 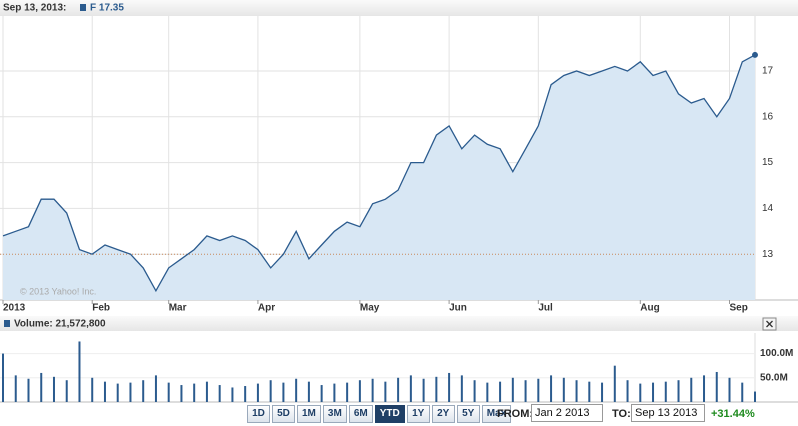 What do you see at coordinates (34, 8) in the screenshot?
I see `date-label: Sep 13, 2013:` at bounding box center [34, 8].